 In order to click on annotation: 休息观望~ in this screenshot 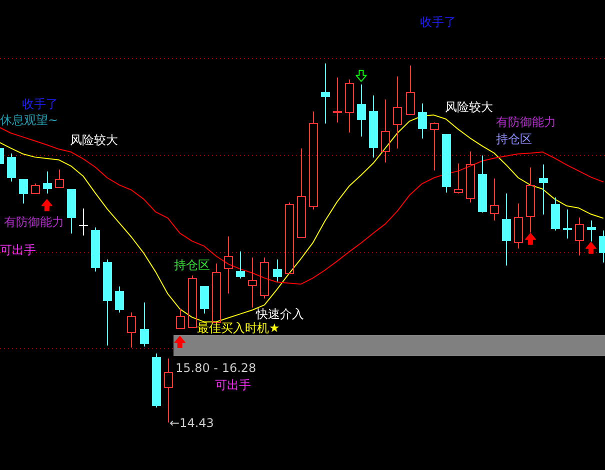, I will do `click(29, 120)`.